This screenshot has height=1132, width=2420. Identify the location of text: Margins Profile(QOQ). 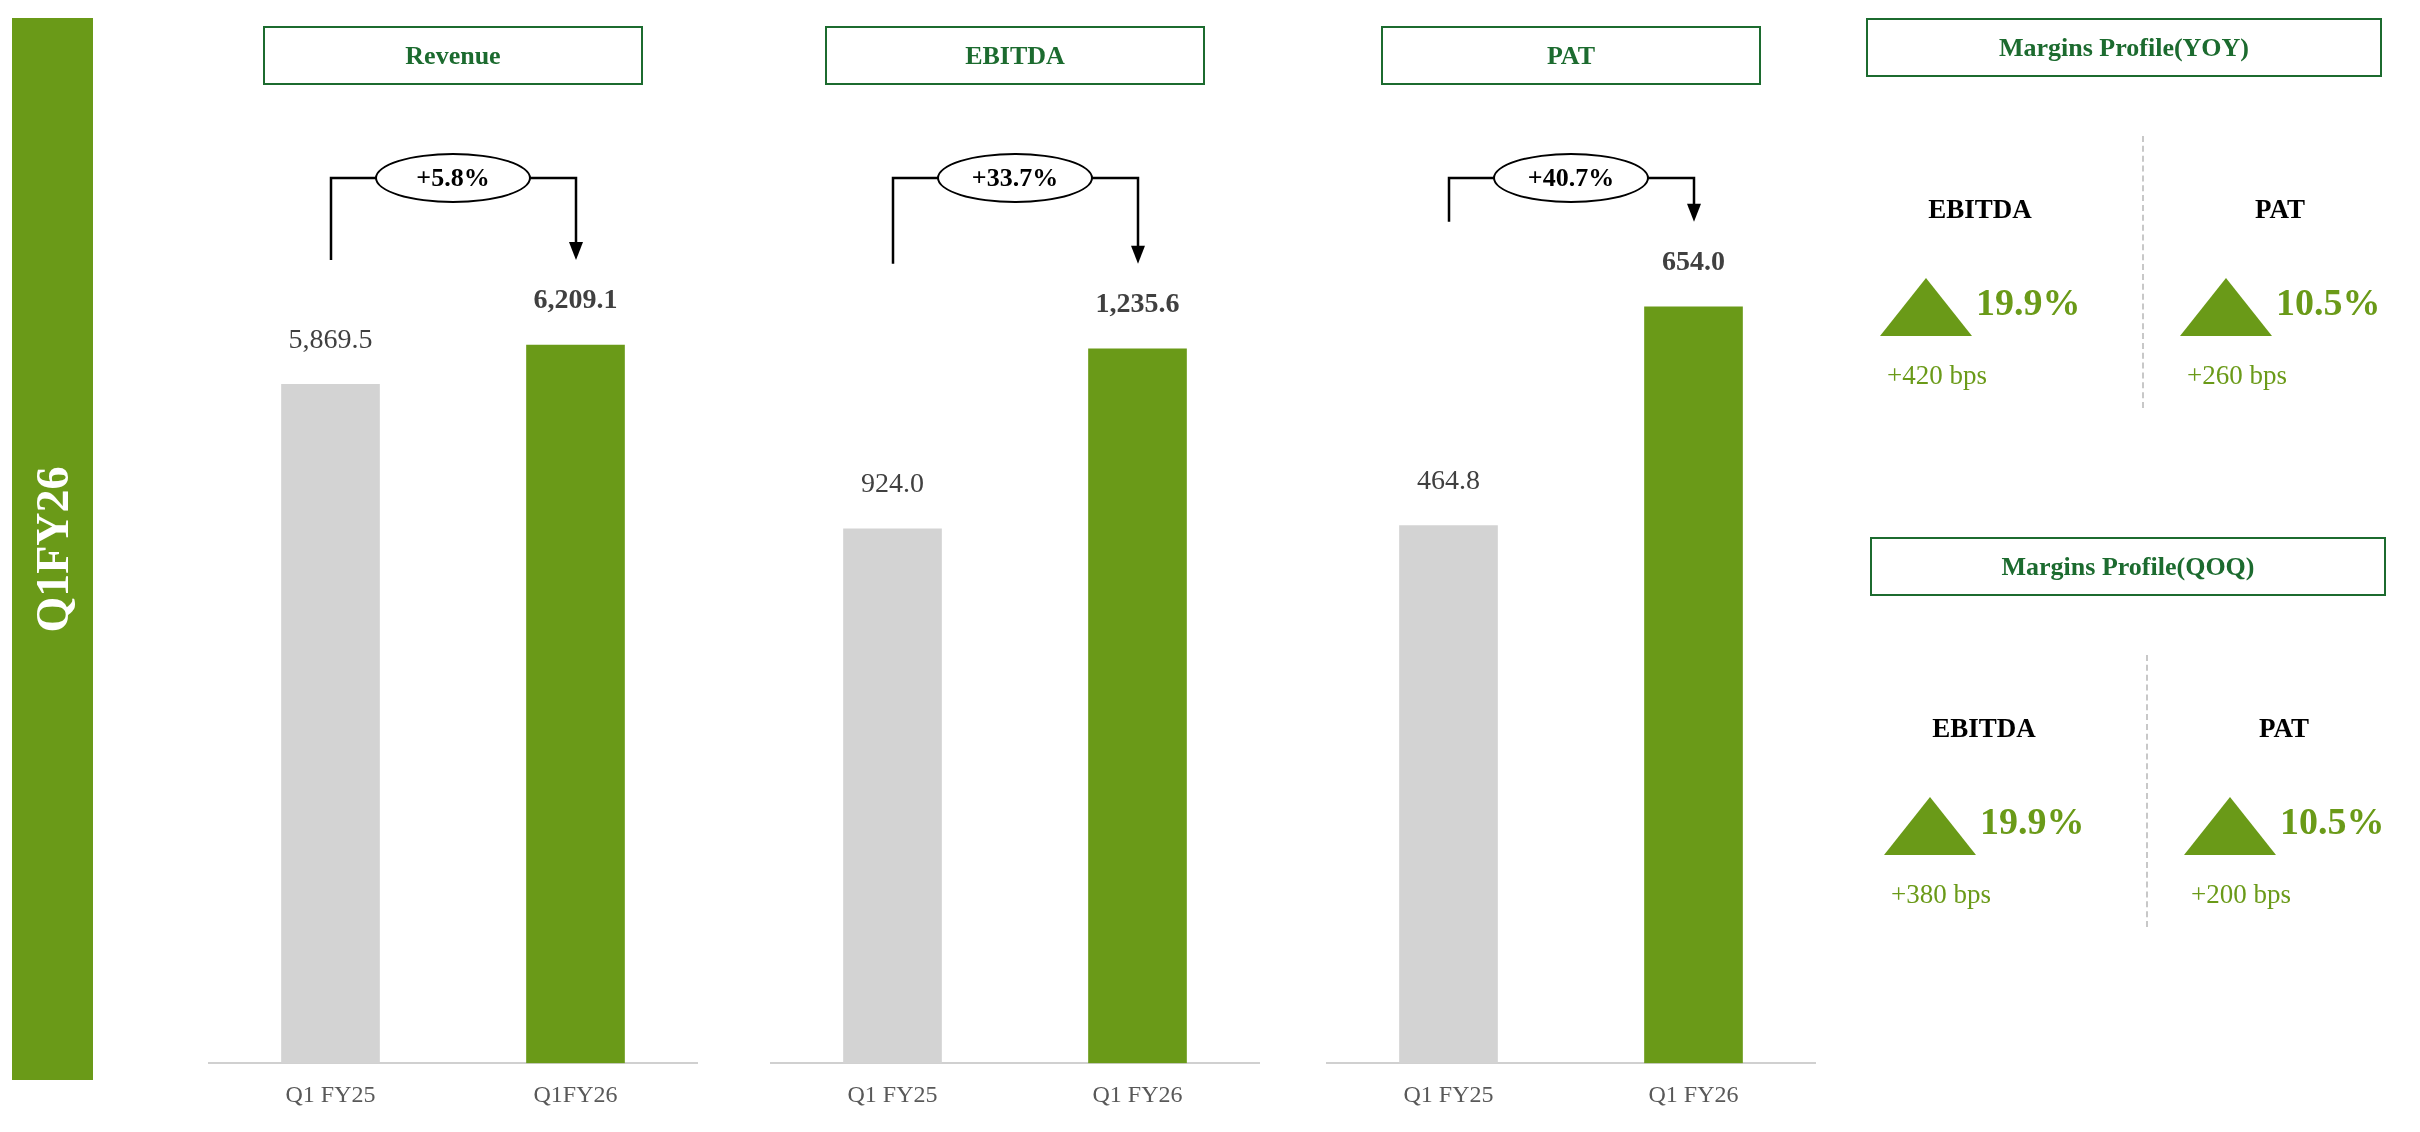
(2128, 566).